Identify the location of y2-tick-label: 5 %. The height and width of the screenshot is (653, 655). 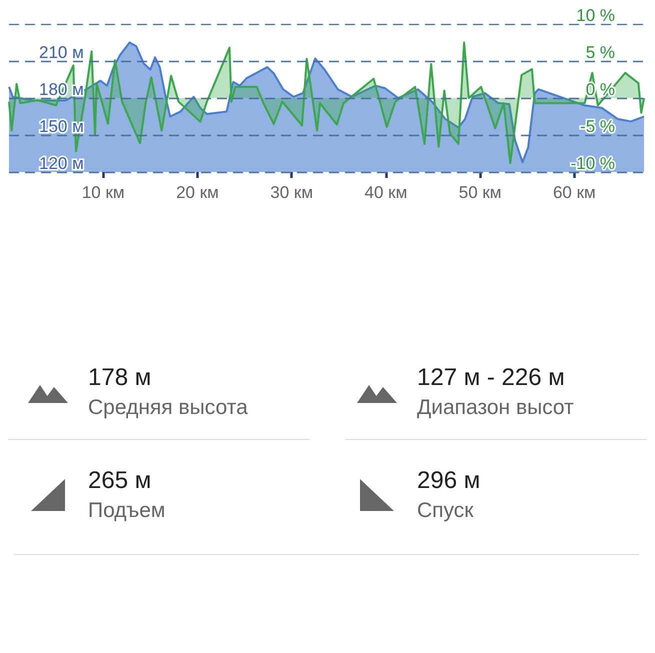
(600, 52).